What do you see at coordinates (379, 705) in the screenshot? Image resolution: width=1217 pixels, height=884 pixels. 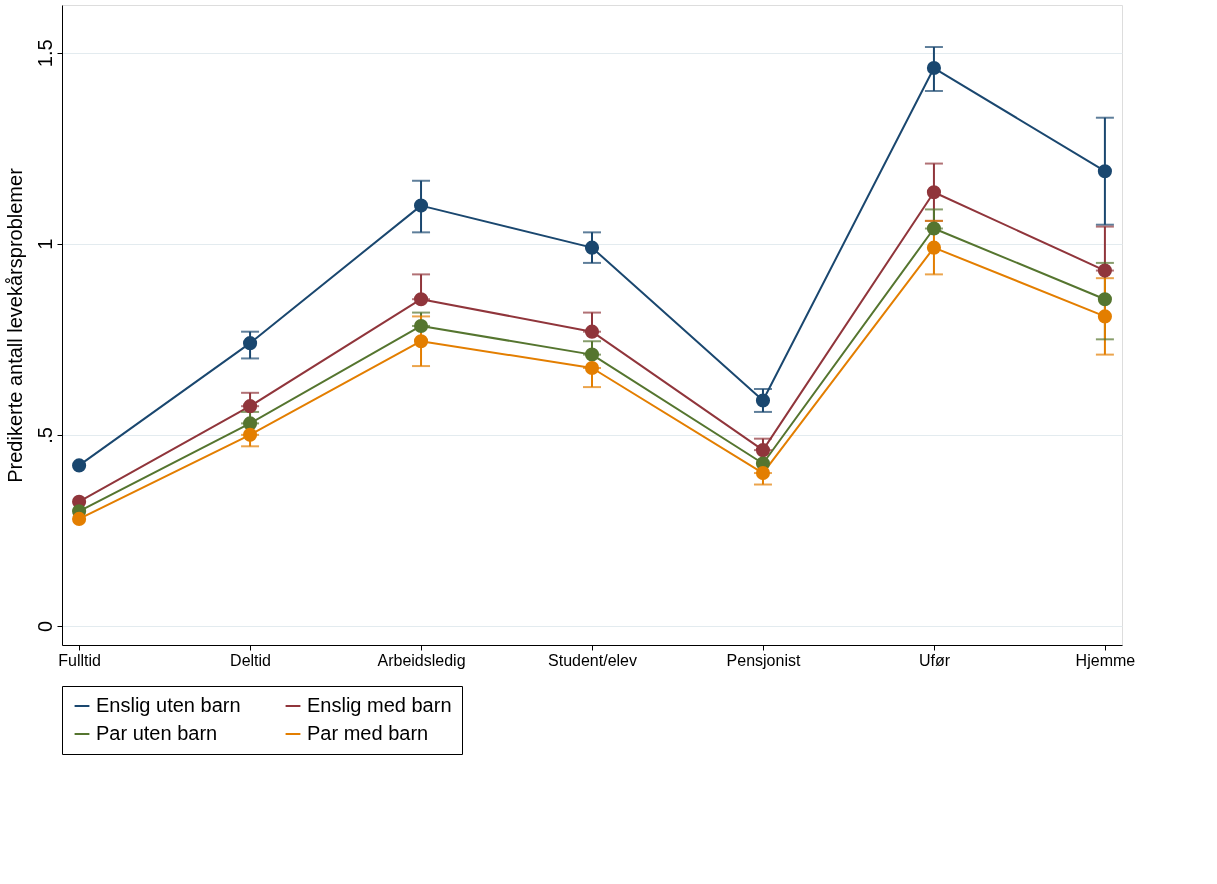 I see `legend-label: Enslig med barn` at bounding box center [379, 705].